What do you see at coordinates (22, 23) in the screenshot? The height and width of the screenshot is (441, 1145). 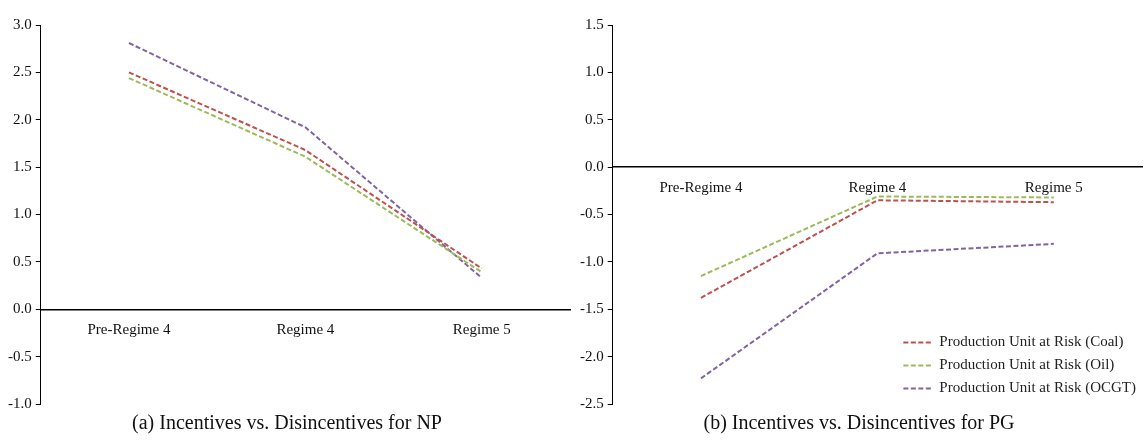 I see `y-tick-label: 3.0` at bounding box center [22, 23].